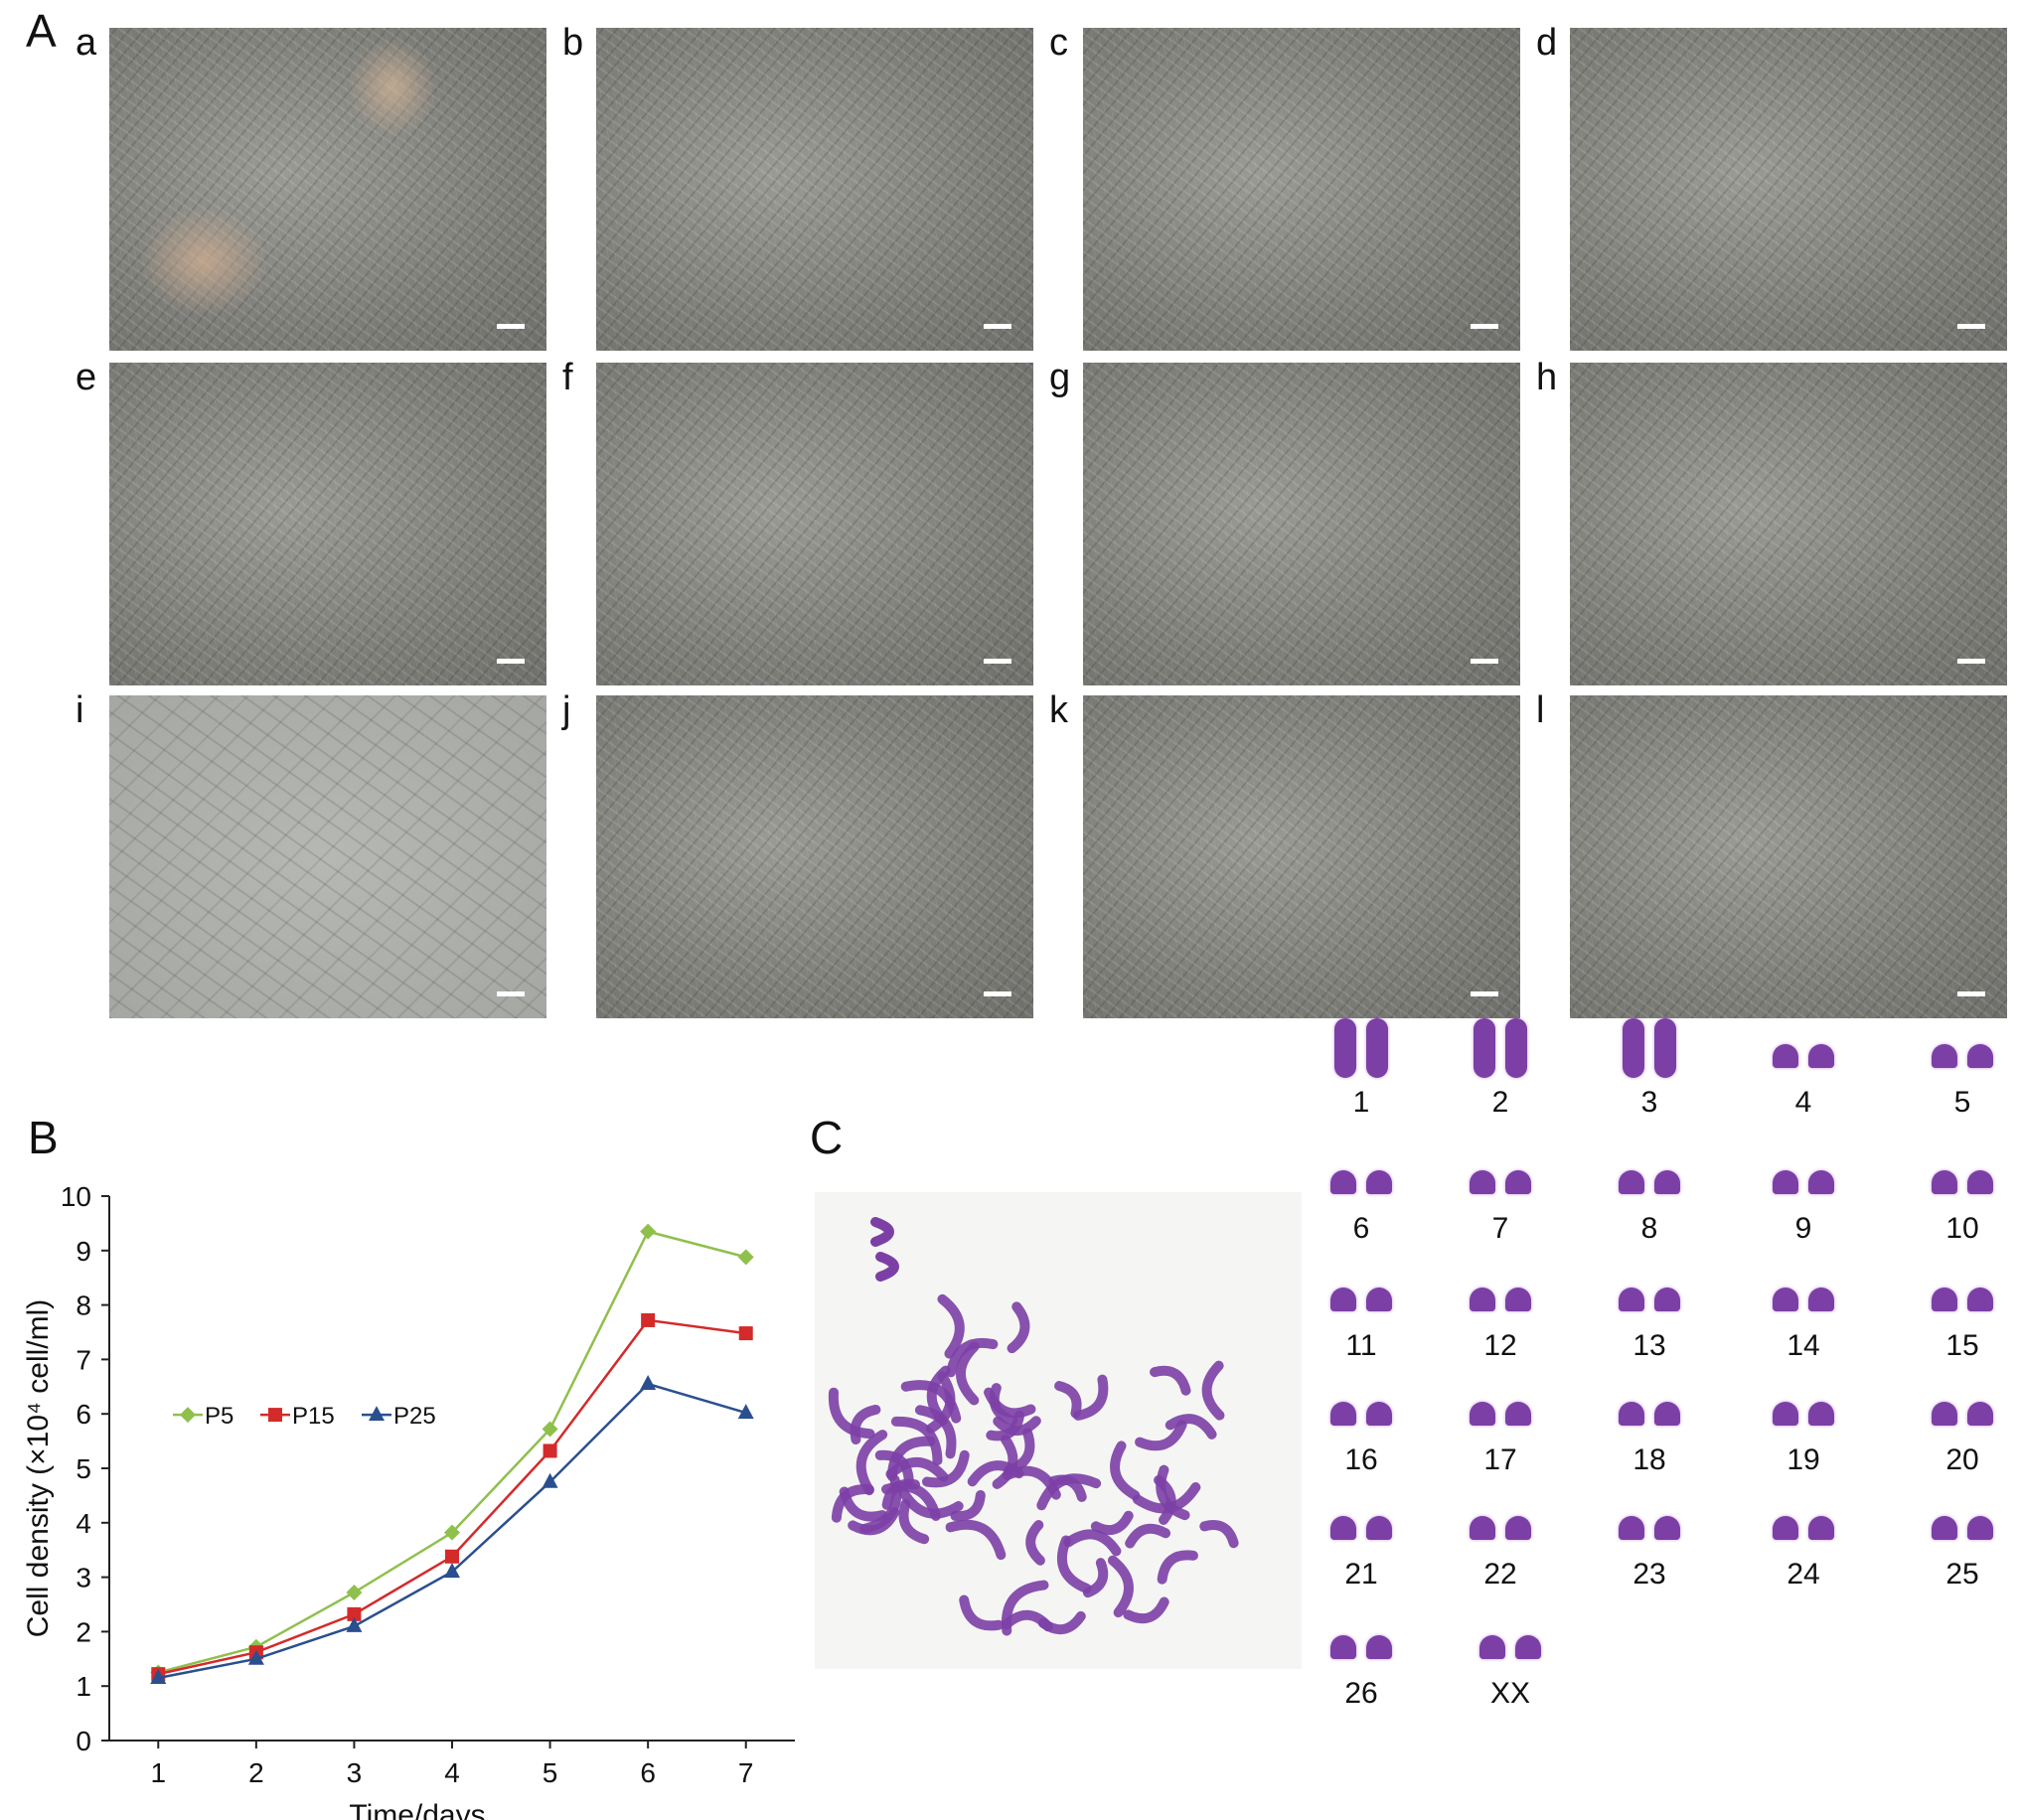 This screenshot has height=1820, width=2019. Describe the element at coordinates (38, 1469) in the screenshot. I see `y-axis-label: Cell density (×10⁴ cell/ml)` at that location.